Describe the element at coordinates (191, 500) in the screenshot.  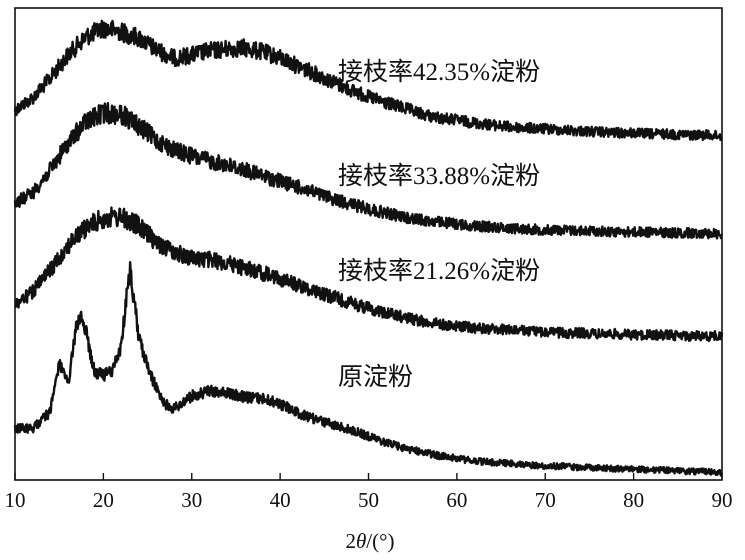
I see `x-tick-label: 30` at that location.